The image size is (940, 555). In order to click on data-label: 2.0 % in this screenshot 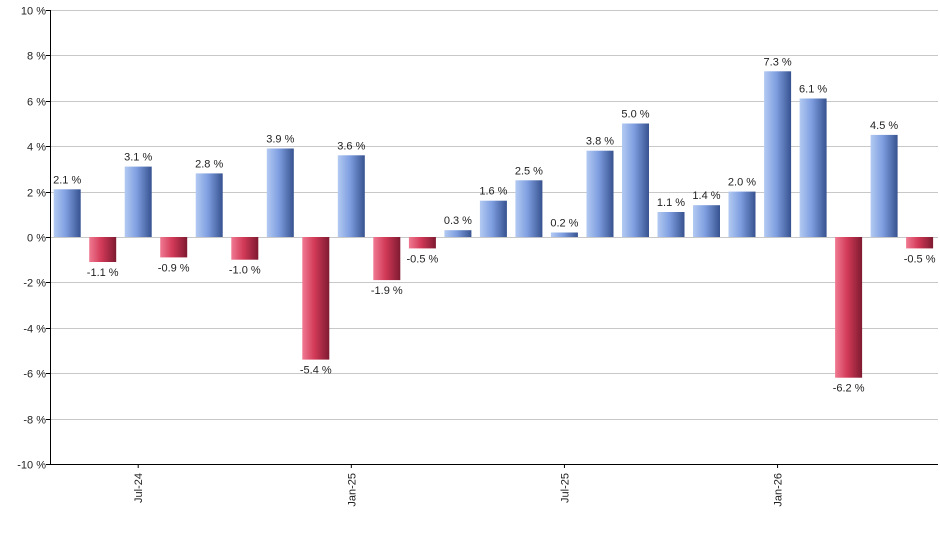, I will do `click(742, 183)`.